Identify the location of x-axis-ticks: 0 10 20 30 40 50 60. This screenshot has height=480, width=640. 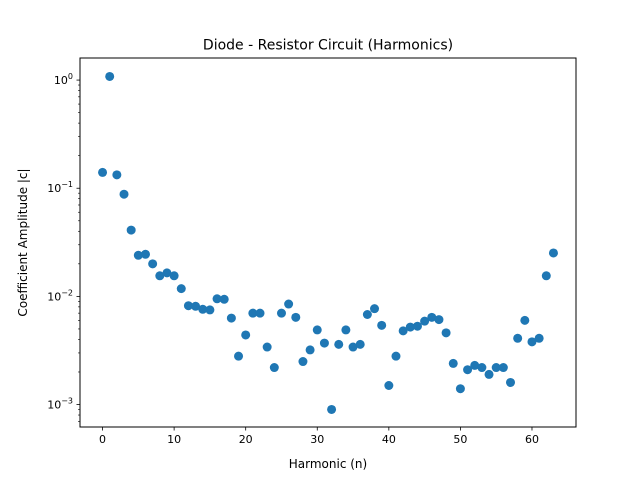
(319, 436).